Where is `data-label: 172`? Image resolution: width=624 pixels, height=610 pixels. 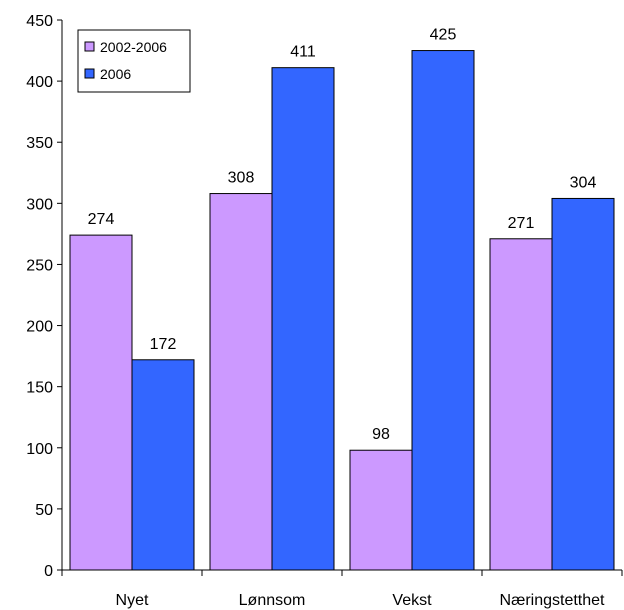
data-label: 172 is located at coordinates (163, 344).